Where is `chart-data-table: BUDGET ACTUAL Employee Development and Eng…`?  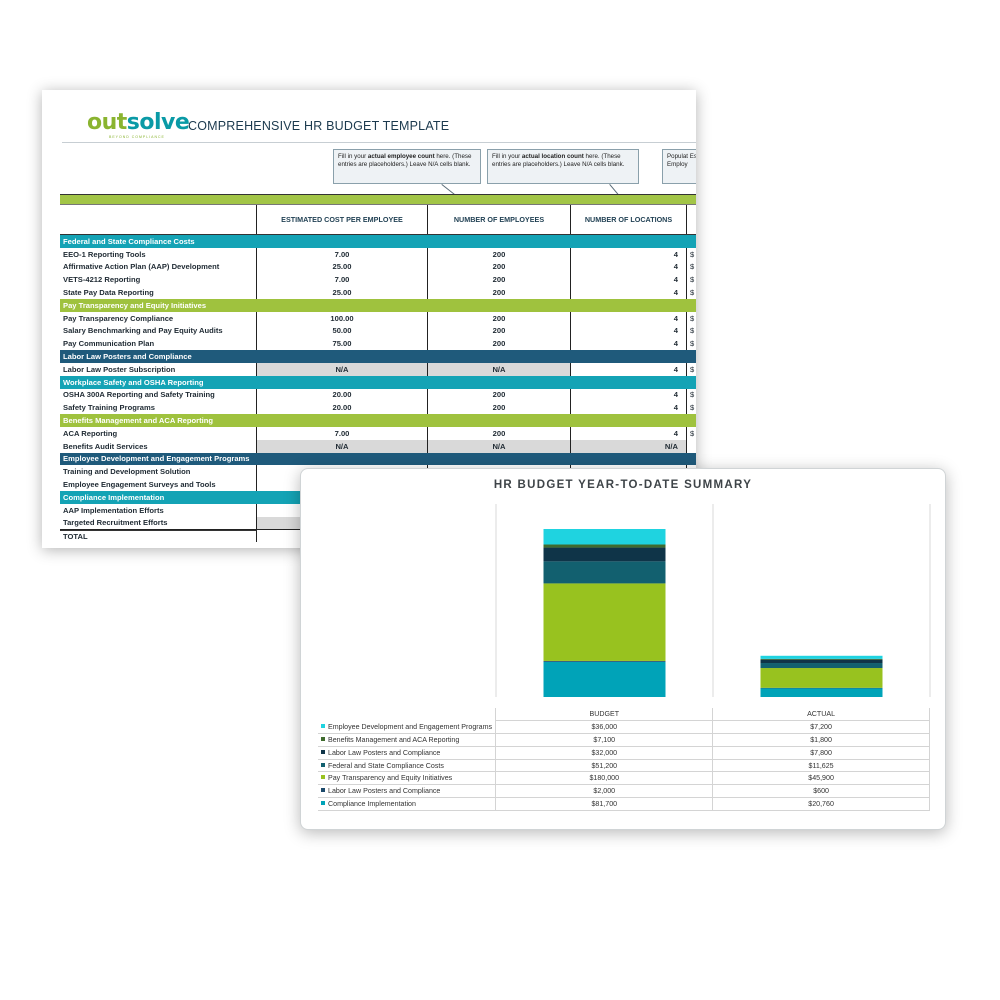
chart-data-table: BUDGET ACTUAL Employee Development and Eng… is located at coordinates (624, 759).